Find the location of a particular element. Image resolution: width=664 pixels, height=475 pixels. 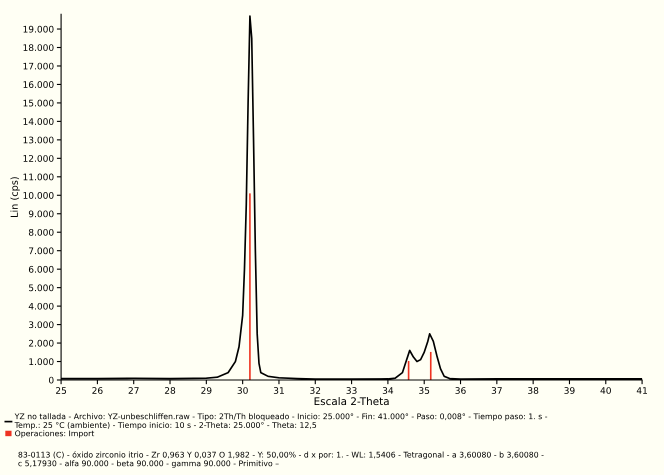

y-tick-label: 16.000 is located at coordinates (39, 84).